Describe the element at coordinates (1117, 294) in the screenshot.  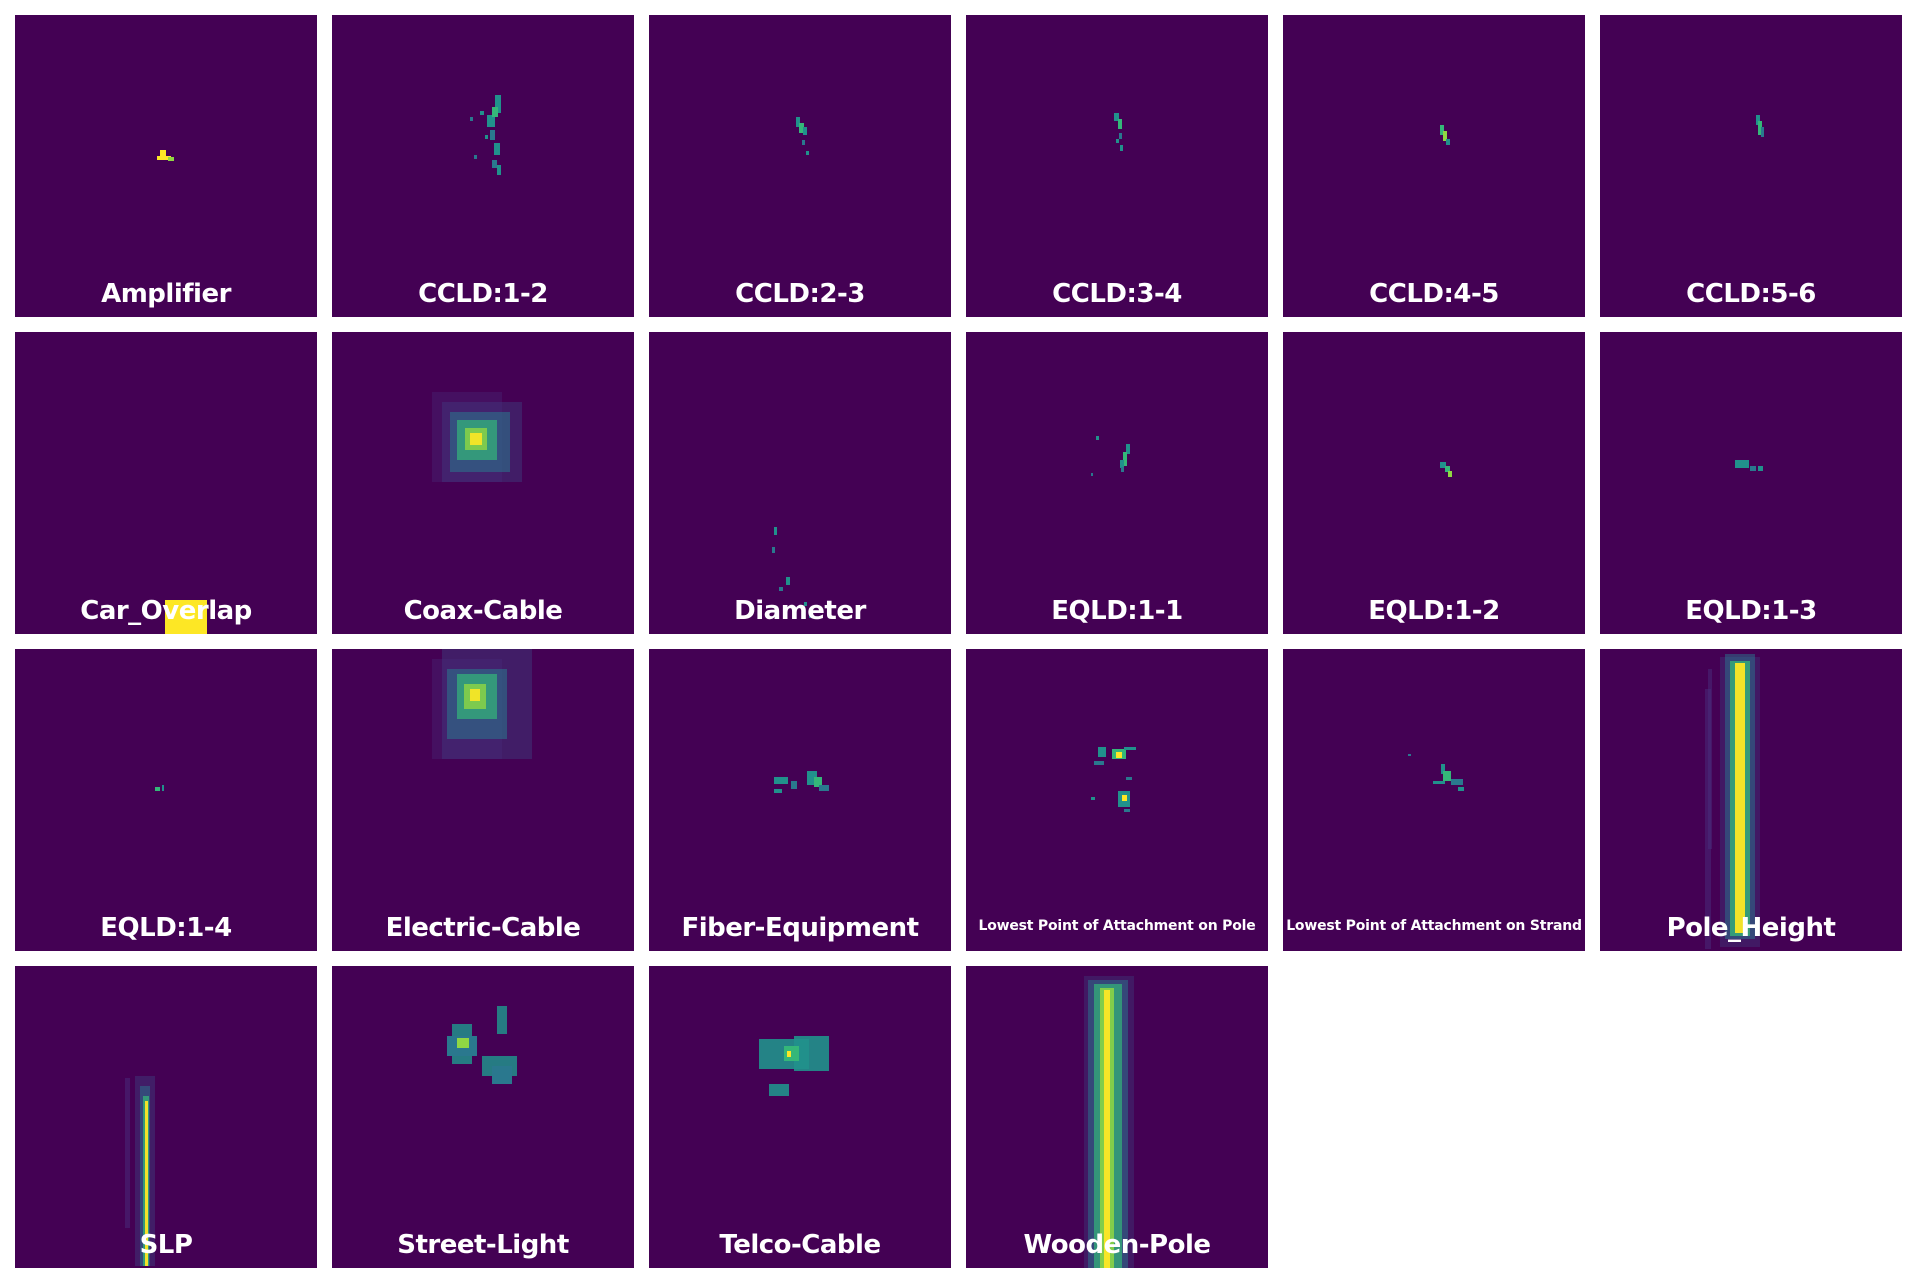
I see `panel-title: CCLD:3-4` at that location.